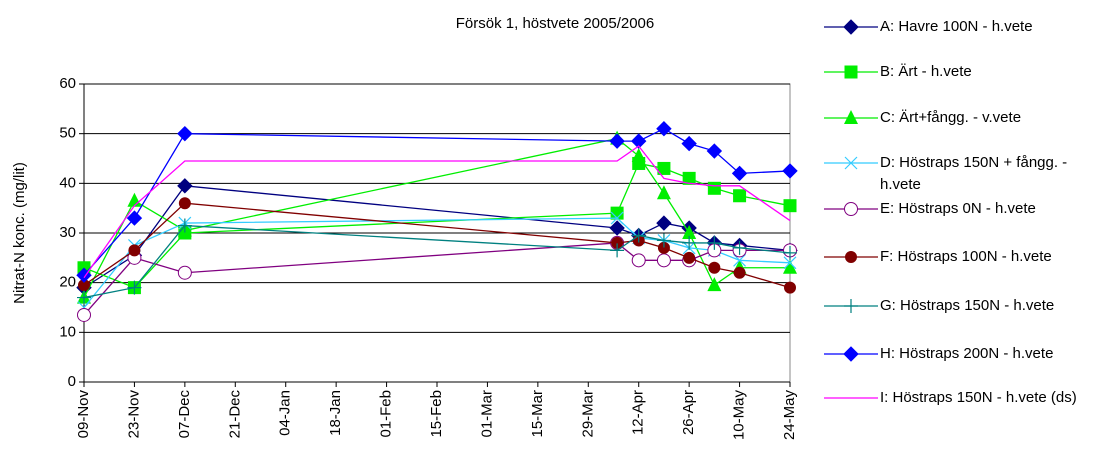  I want to click on y-tick-label: 50, so click(67, 133).